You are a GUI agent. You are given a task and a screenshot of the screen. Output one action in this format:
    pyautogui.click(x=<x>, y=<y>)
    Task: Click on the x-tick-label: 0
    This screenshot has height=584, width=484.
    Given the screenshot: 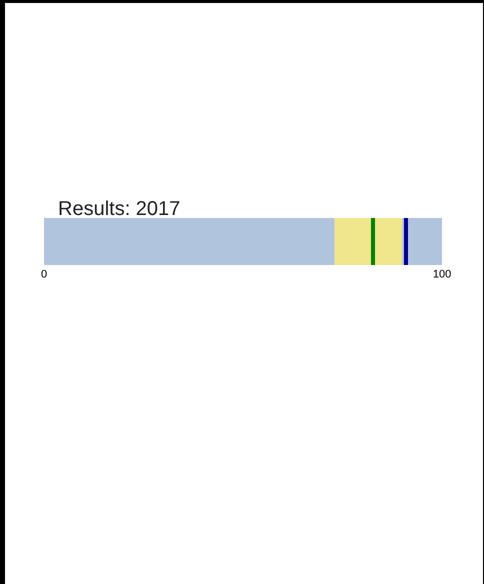 What is the action you would take?
    pyautogui.click(x=44, y=274)
    